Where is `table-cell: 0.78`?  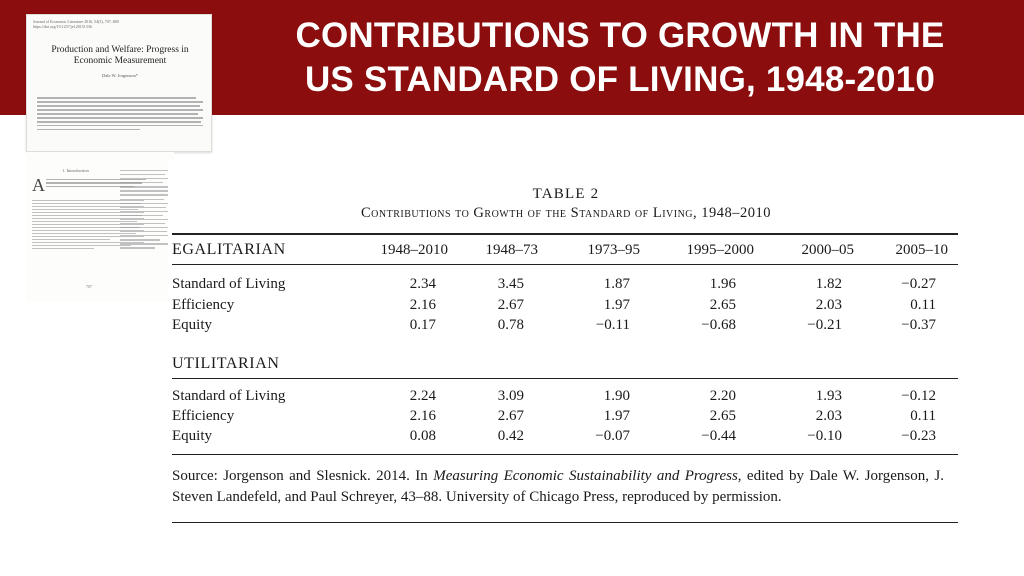 table-cell: 0.78 is located at coordinates (510, 325).